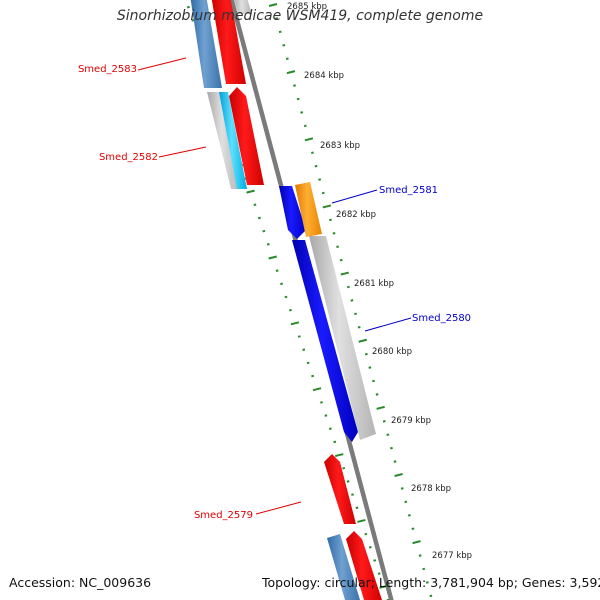  What do you see at coordinates (233, 140) in the screenshot?
I see `gene-feature-smed2582-highlight` at bounding box center [233, 140].